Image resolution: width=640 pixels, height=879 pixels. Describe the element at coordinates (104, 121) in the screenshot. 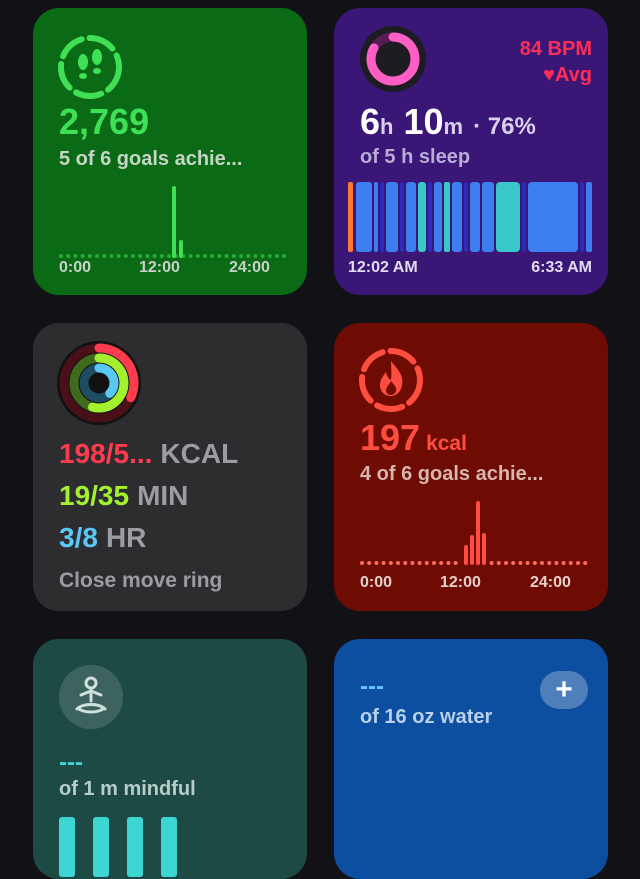

I see `steps-count: 2,769` at that location.